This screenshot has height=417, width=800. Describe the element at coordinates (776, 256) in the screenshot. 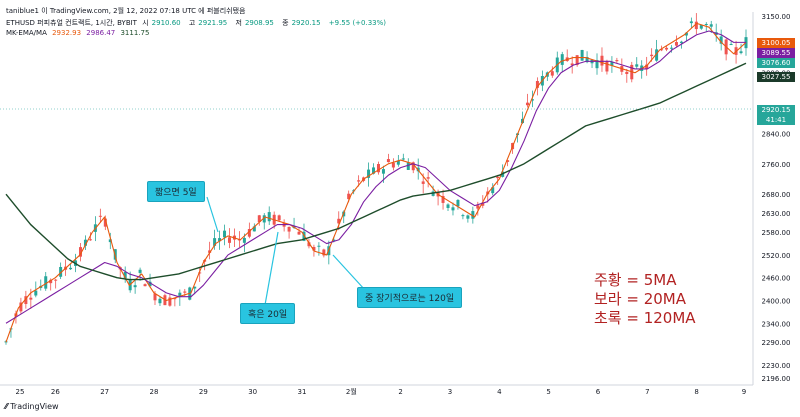

I see `y-tick-label: 2520.00` at that location.